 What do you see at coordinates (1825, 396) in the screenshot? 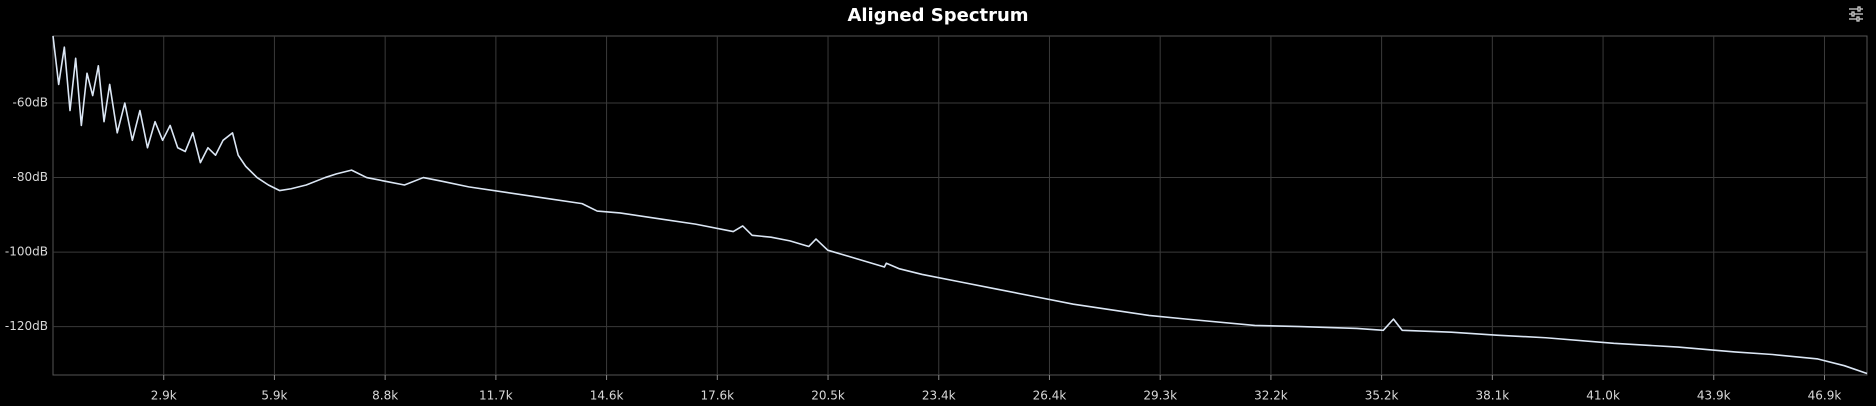
I see `x-tick-label: 46.9k` at bounding box center [1825, 396].